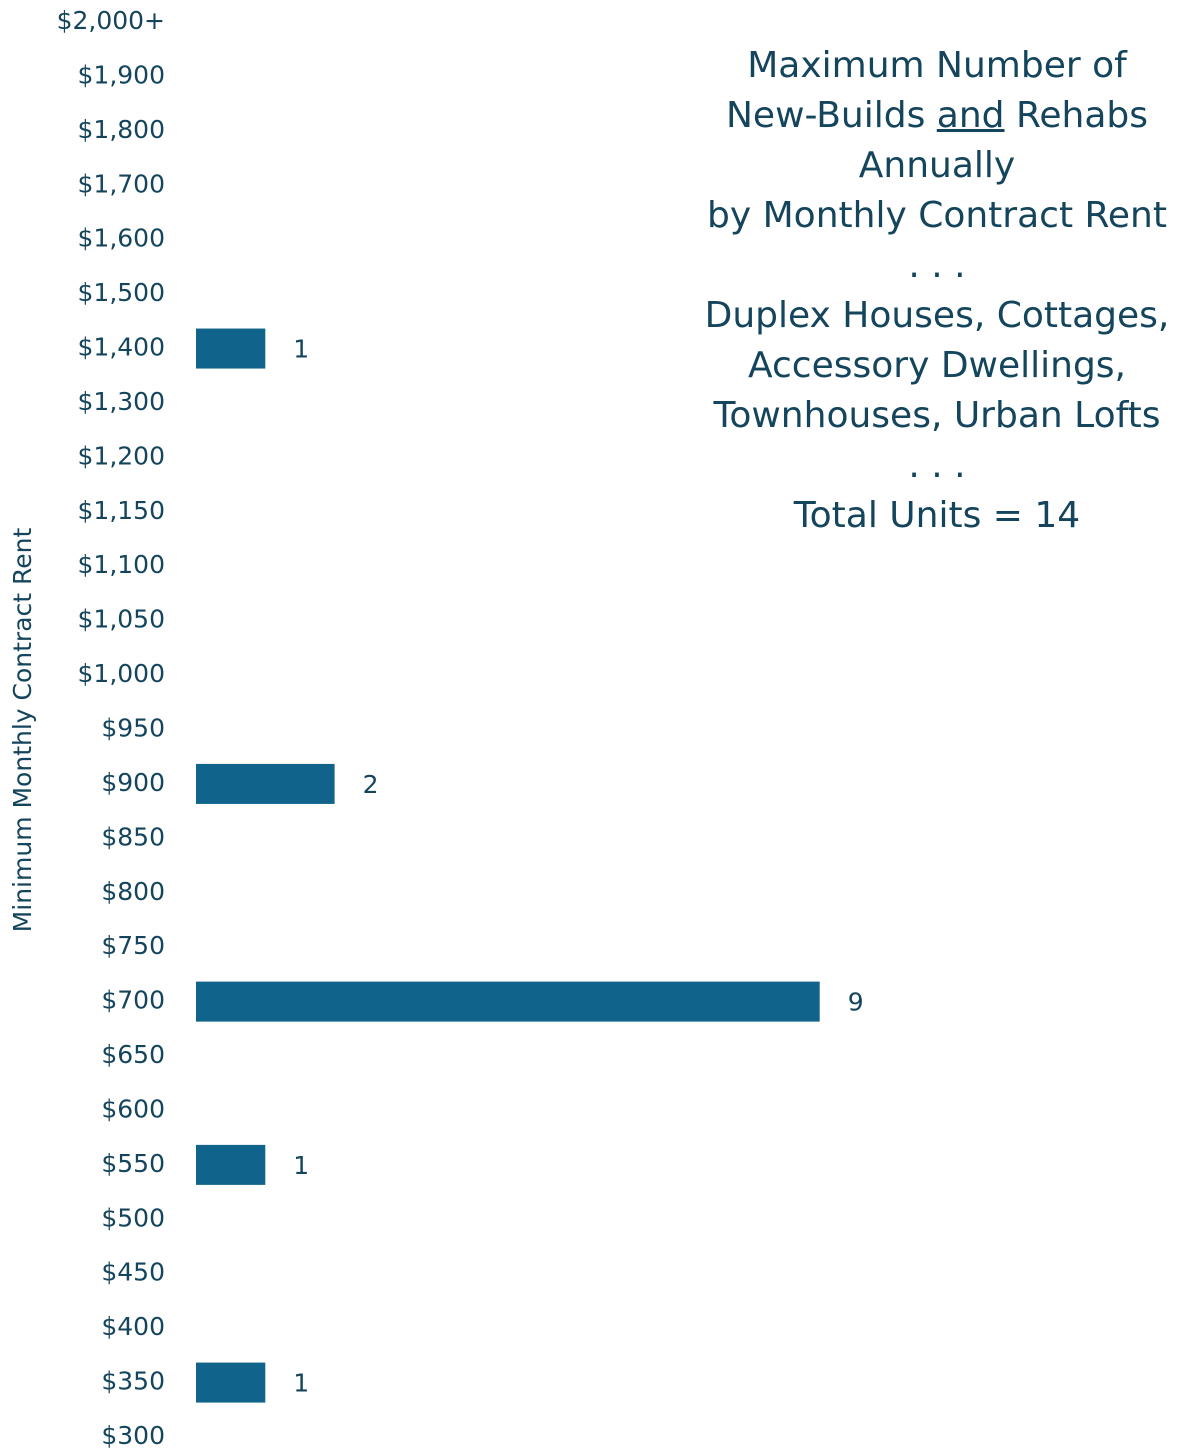  I want to click on title-line: Total Units = 14, so click(937, 515).